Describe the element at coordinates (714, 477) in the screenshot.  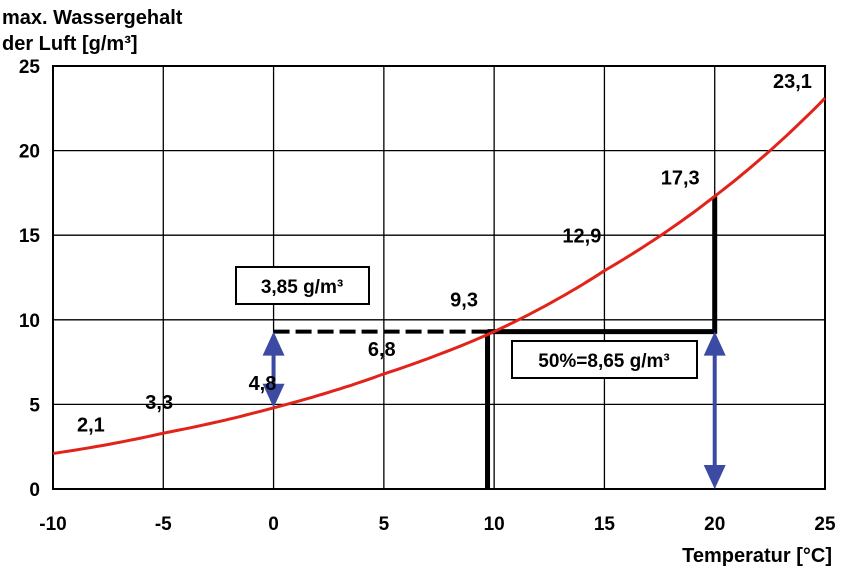
I see `arrow-right-head-bottom` at that location.